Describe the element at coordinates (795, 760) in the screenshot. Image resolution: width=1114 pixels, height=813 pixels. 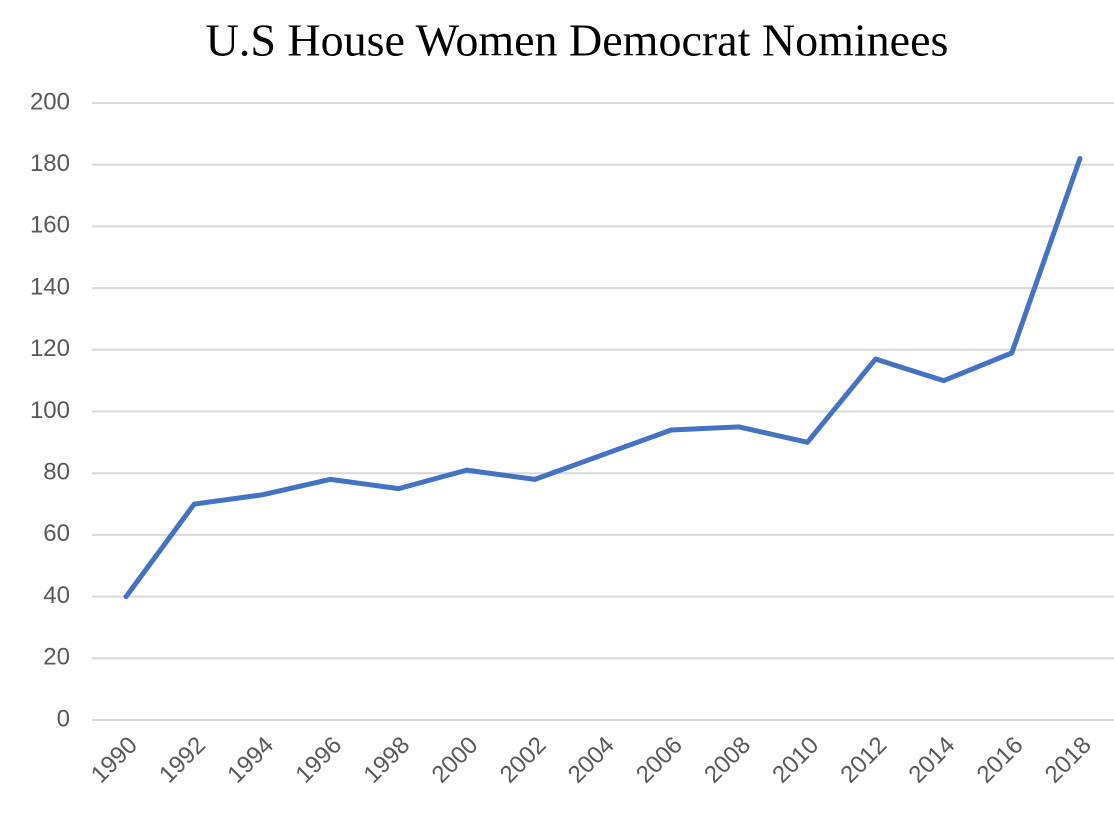
I see `x-tick-label: 2010` at that location.